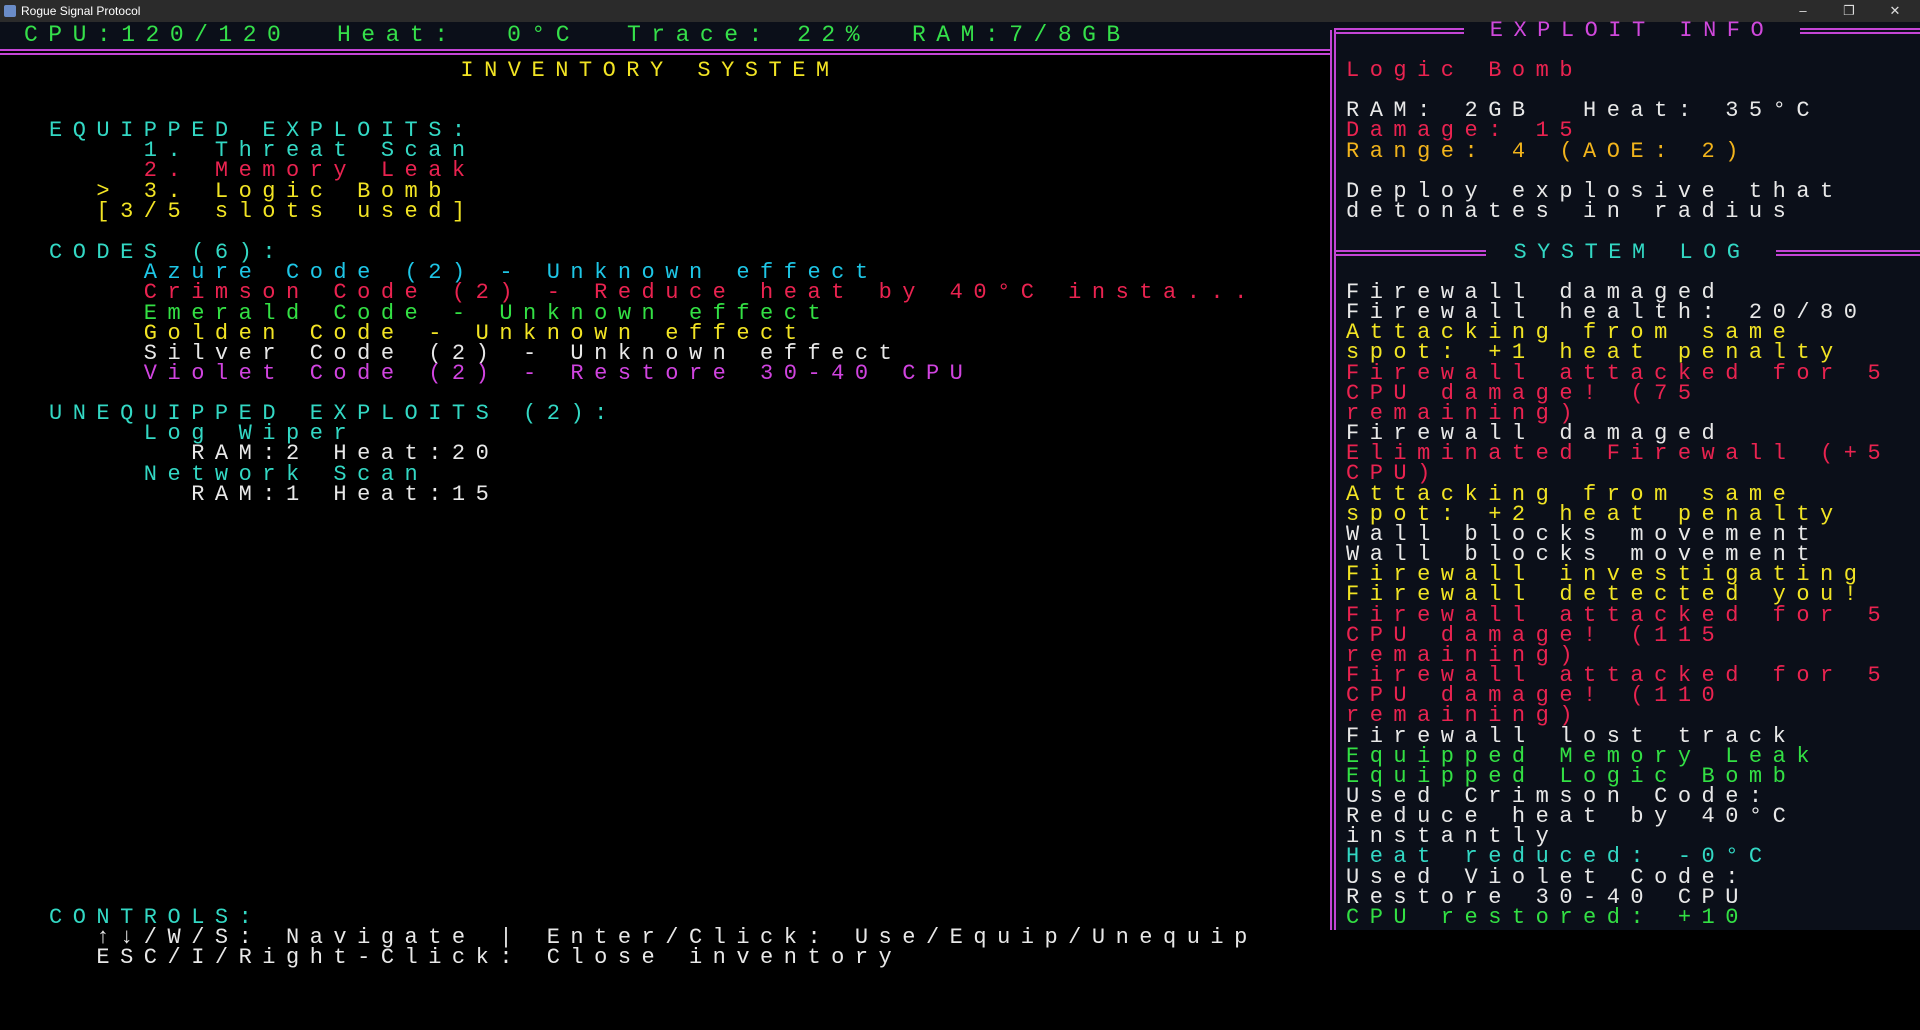 Image resolution: width=1920 pixels, height=1030 pixels. What do you see at coordinates (1595, 191) in the screenshot?
I see `exploit-description-line: Deploy explosive that` at bounding box center [1595, 191].